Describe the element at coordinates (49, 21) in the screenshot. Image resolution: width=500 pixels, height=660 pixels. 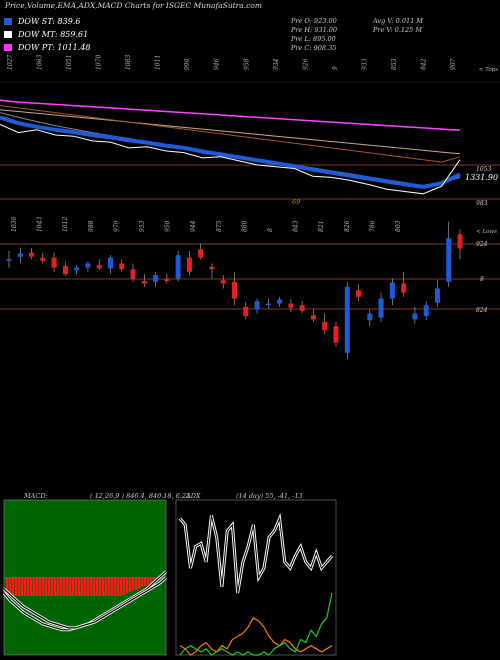
I see `legend-dow-st-label: DOW ST: 839.6` at that location.